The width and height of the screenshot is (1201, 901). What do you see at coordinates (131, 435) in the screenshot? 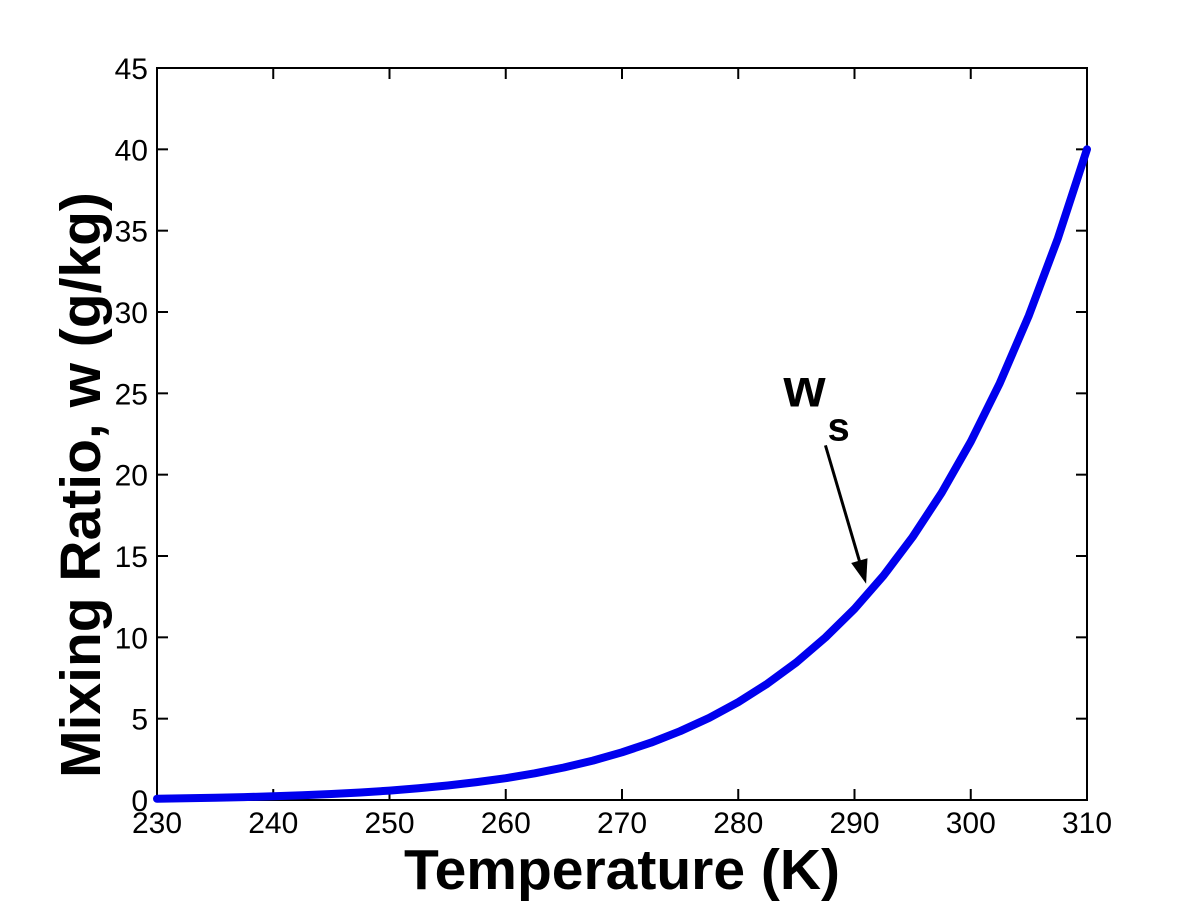
I see `y-tick-labels: 0 5 10 15 20 25 30 35 40 45` at bounding box center [131, 435].